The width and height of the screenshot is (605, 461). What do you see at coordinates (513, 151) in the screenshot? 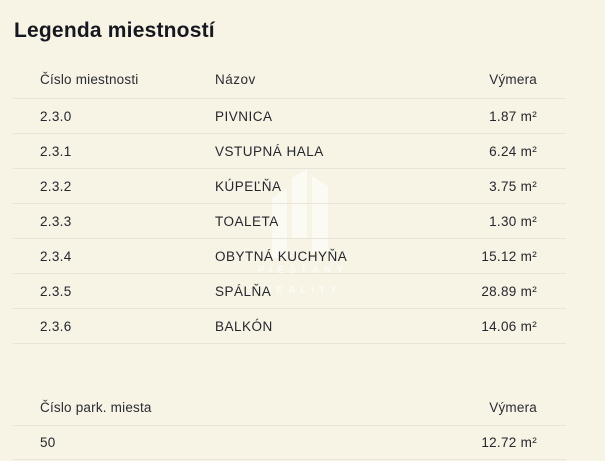
I see `room-area: 6.24 m²` at bounding box center [513, 151].